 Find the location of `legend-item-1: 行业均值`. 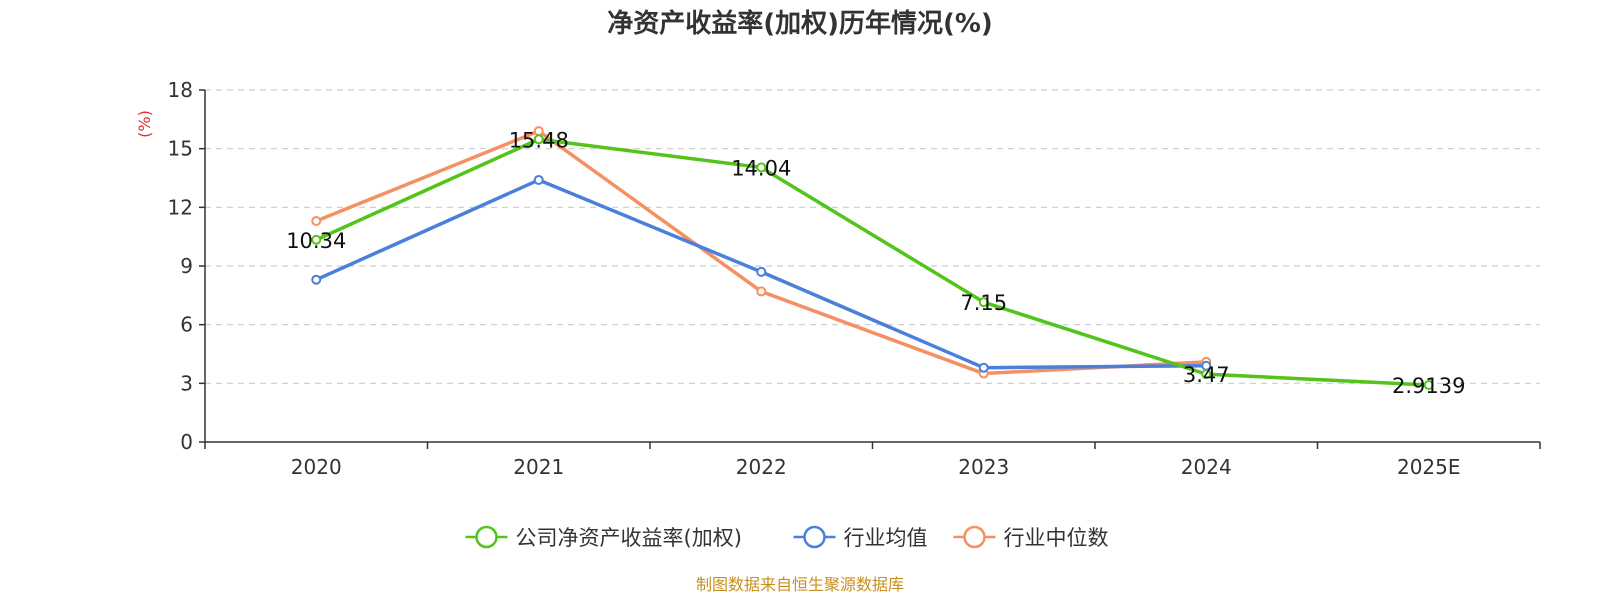

legend-item-1: 行业均值 is located at coordinates (860, 537).